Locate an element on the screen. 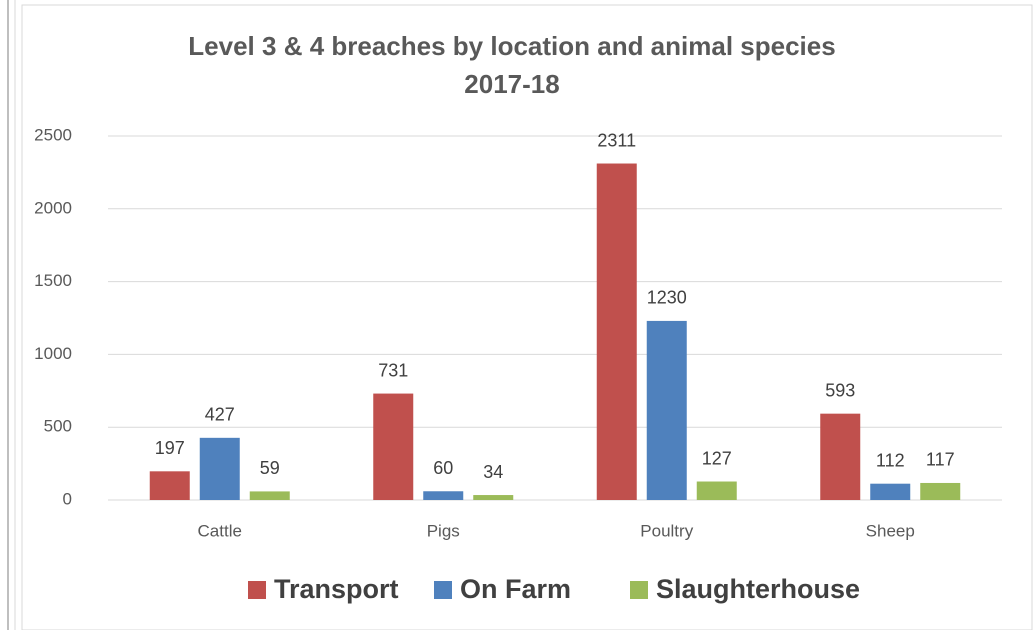 This screenshot has width=1036, height=630. x-tick-label: Sheep is located at coordinates (890, 530).